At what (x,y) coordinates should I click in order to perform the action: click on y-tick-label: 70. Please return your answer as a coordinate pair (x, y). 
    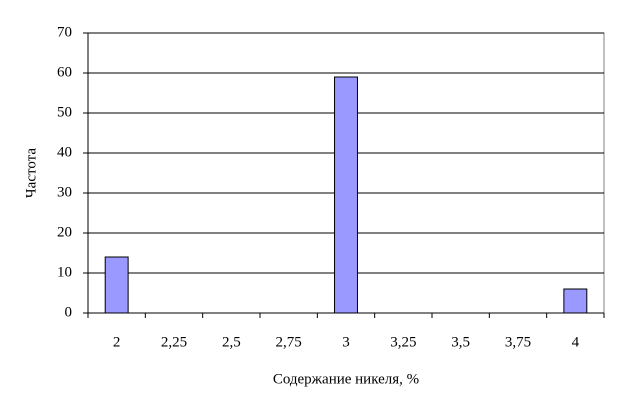
    Looking at the image, I should click on (64, 32).